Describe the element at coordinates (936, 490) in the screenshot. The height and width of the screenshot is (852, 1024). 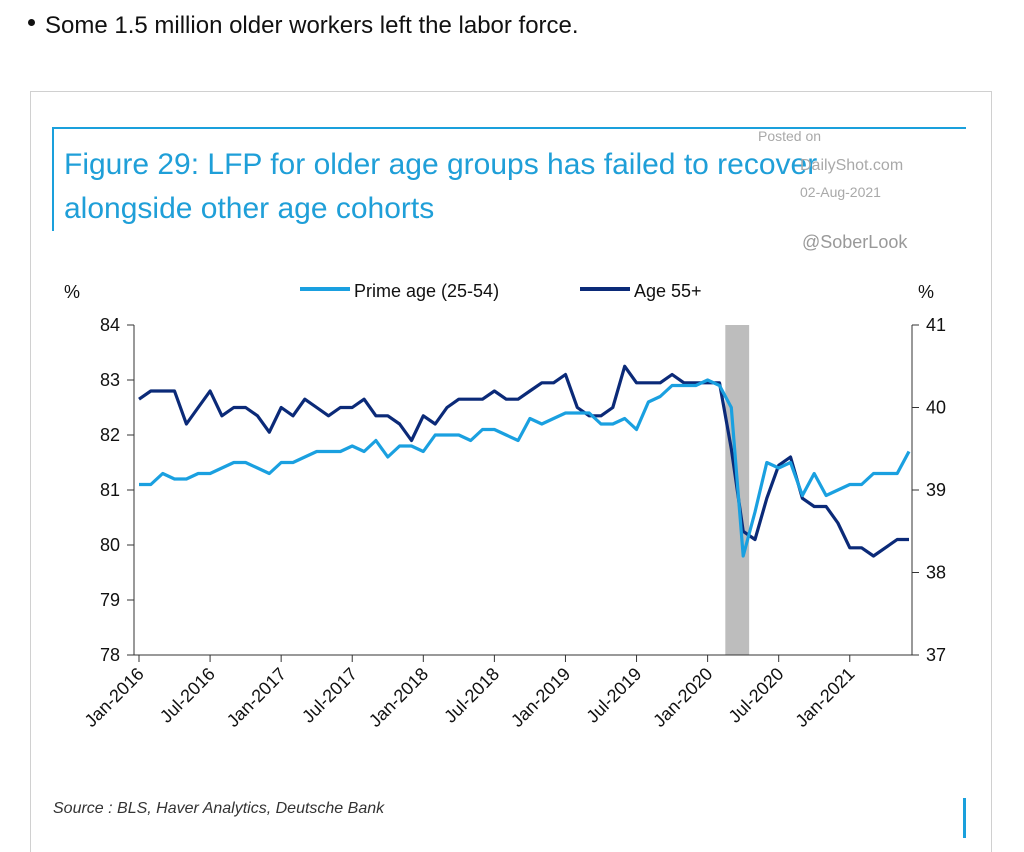
I see `y-tick-label-right: 39` at that location.